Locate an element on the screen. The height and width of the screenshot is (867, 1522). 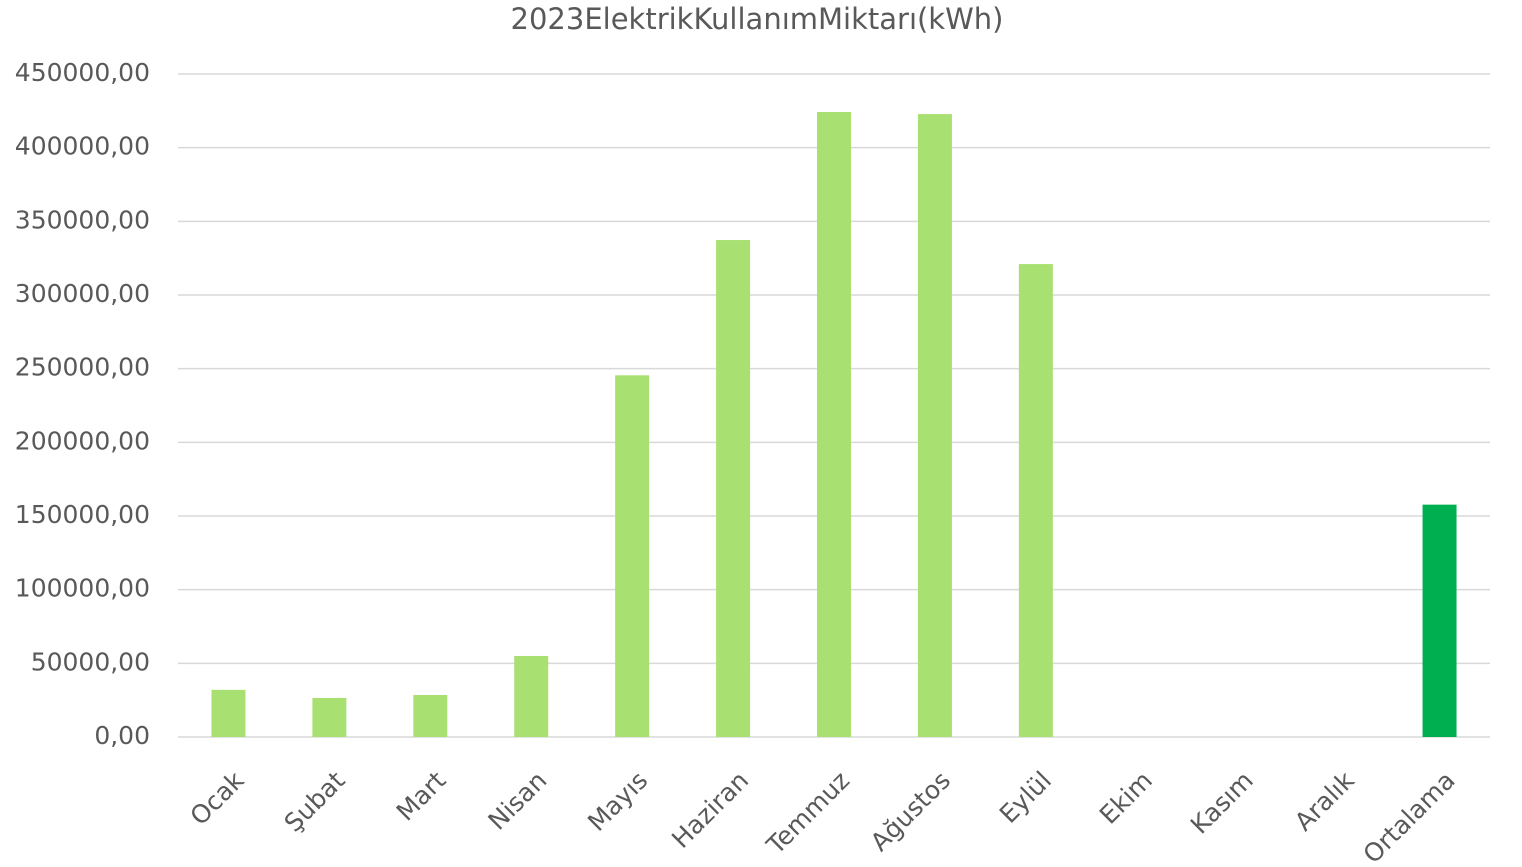
x-tick-label: Ekim is located at coordinates (1126, 798).